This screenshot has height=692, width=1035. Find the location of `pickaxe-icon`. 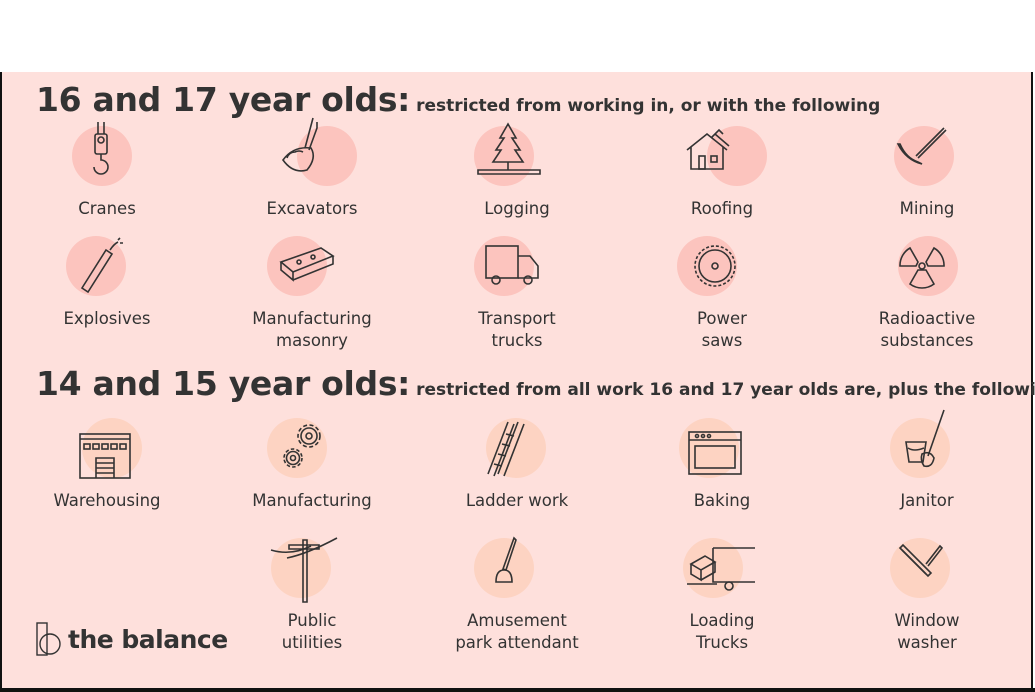

pickaxe-icon is located at coordinates (921, 146).